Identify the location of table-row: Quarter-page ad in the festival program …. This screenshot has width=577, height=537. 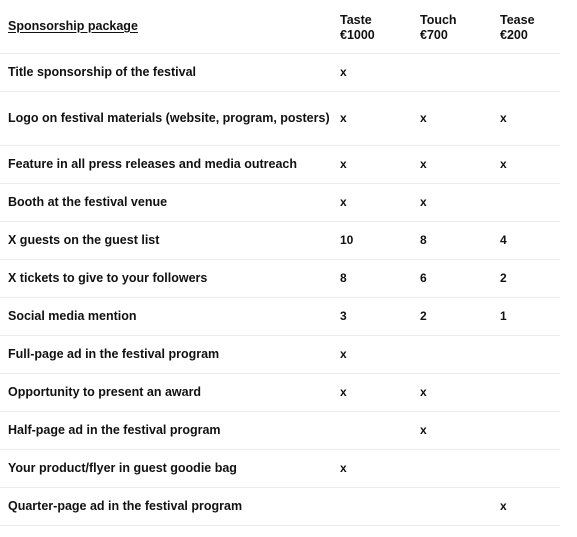
(280, 506).